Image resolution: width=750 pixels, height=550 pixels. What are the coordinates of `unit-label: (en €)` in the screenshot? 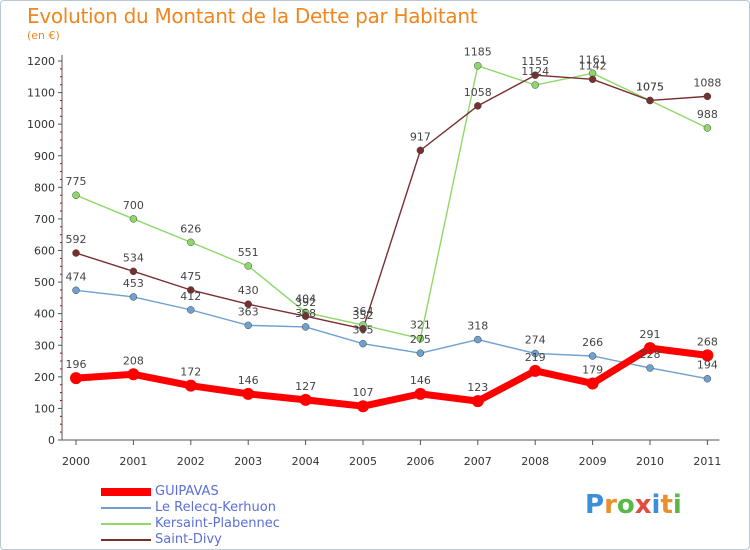 It's located at (43, 35).